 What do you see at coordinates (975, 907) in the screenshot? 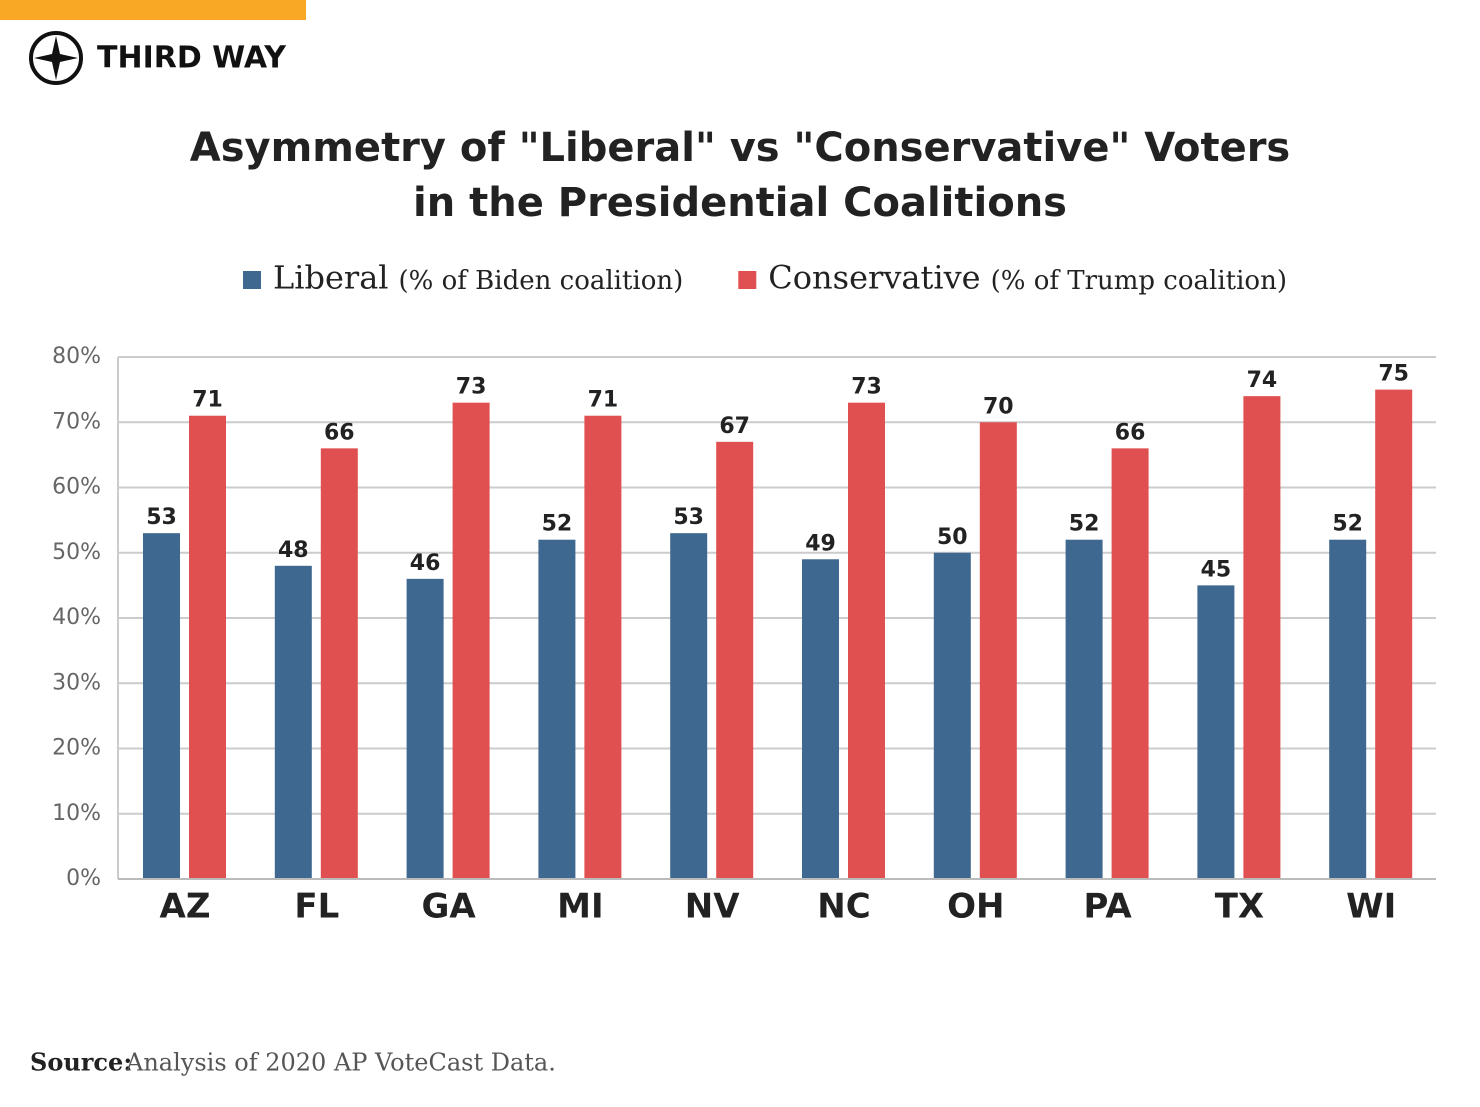
I see `x-tick-label: OH` at bounding box center [975, 907].